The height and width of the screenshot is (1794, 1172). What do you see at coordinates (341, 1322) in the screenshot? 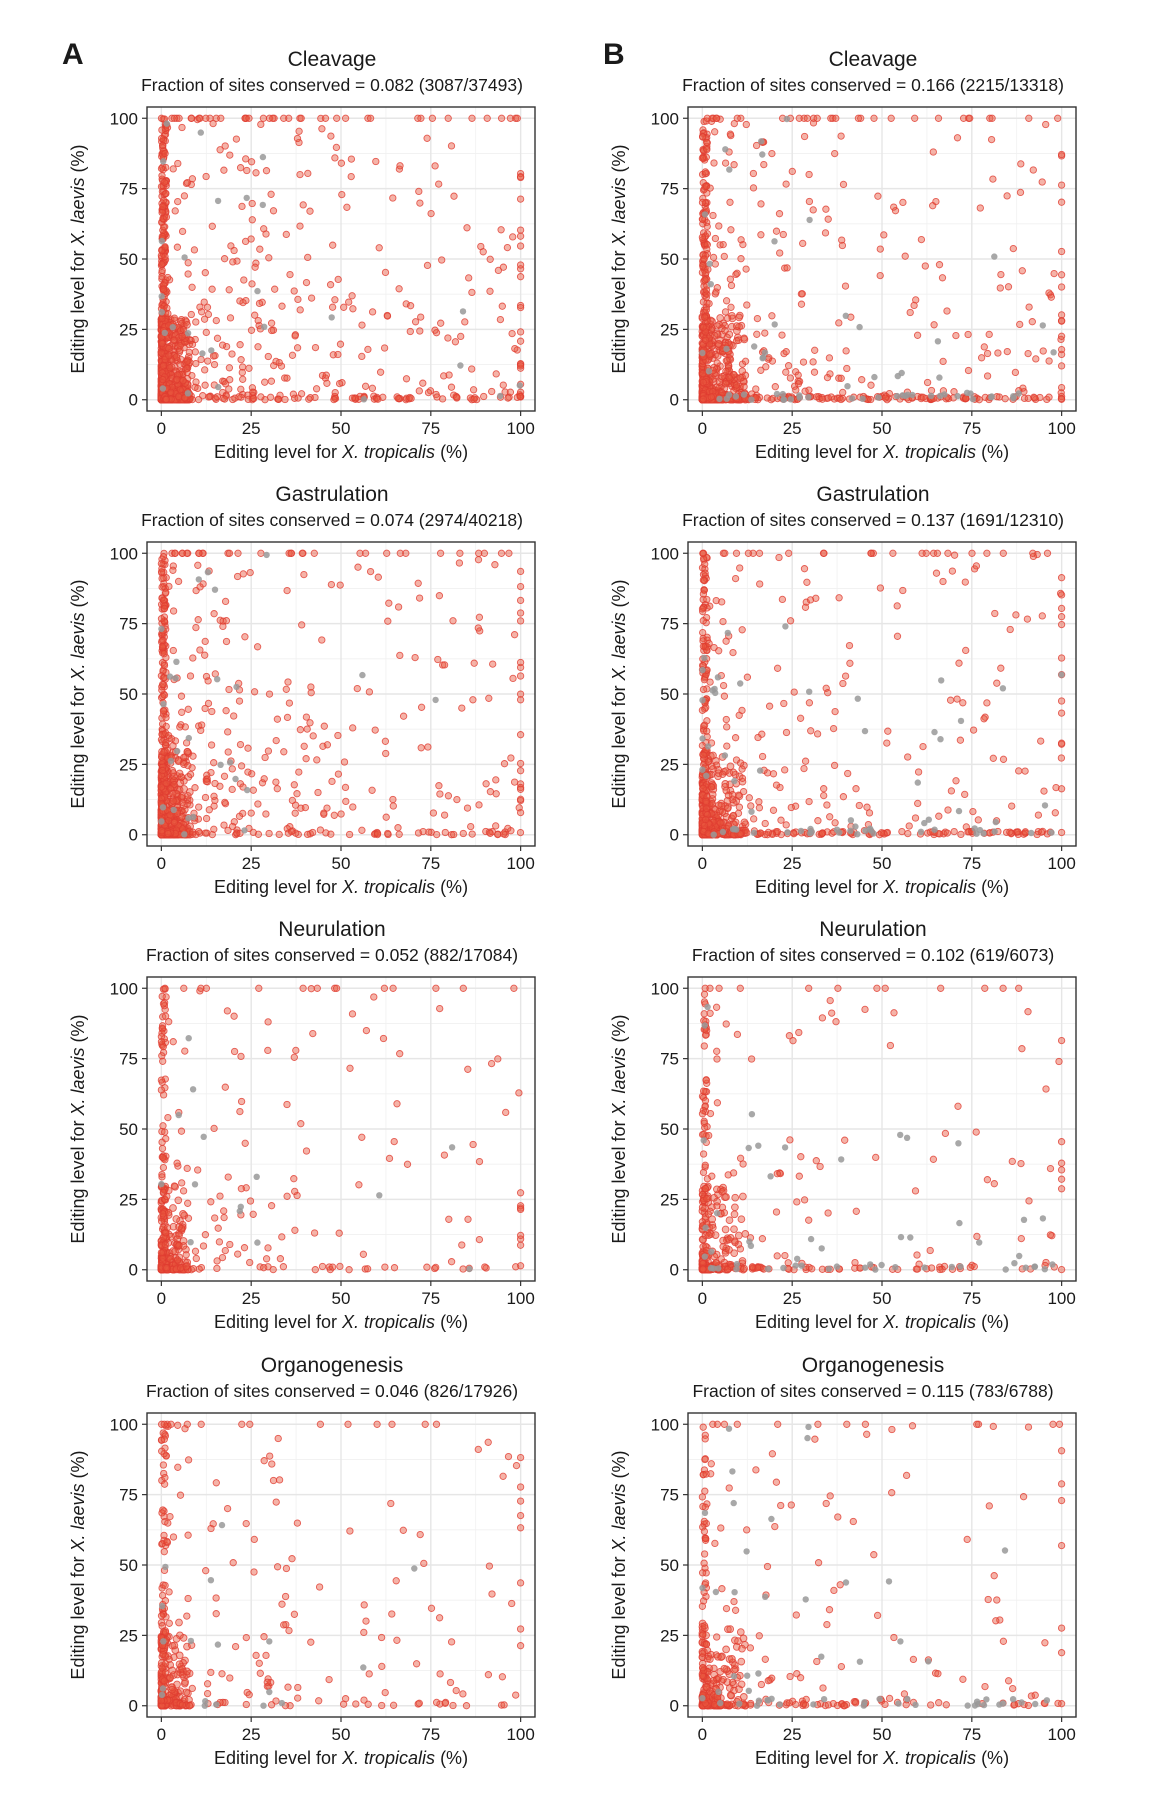
I see `x-axis-label: Editing level for X. tropicalis (%)` at bounding box center [341, 1322].